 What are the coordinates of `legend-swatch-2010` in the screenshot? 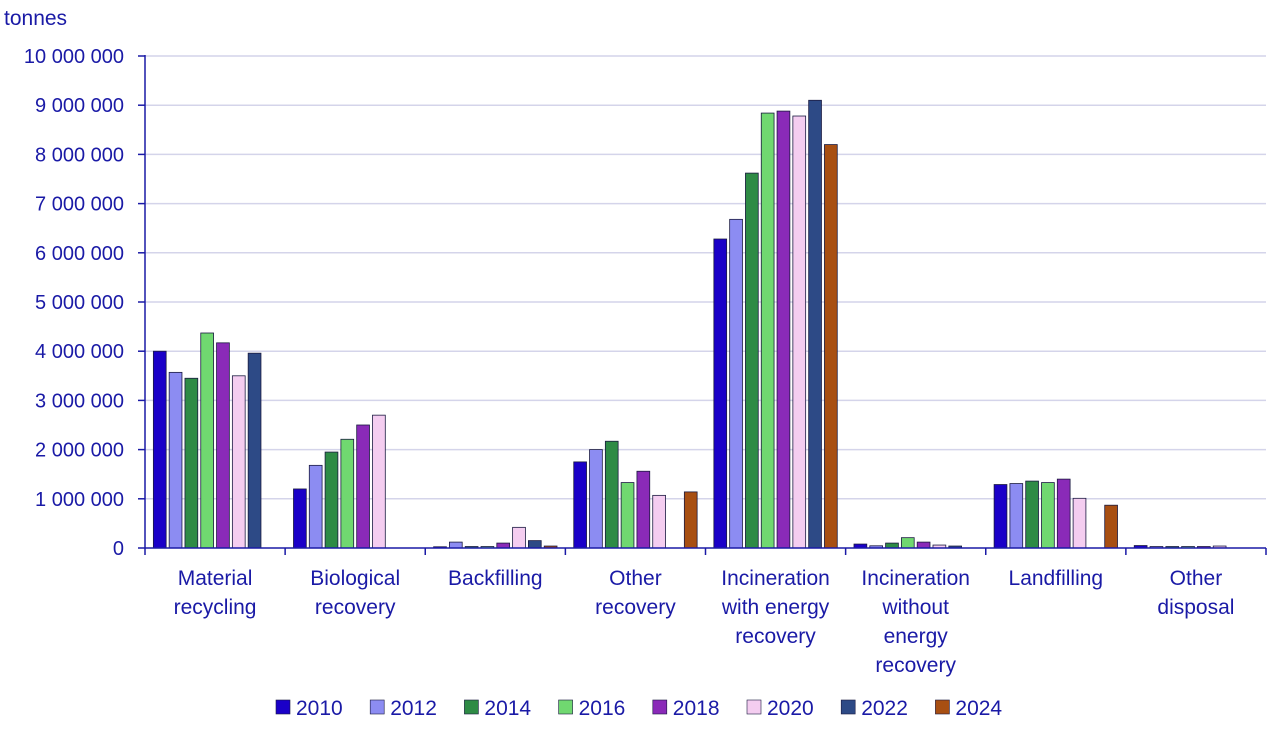 It's located at (283, 707).